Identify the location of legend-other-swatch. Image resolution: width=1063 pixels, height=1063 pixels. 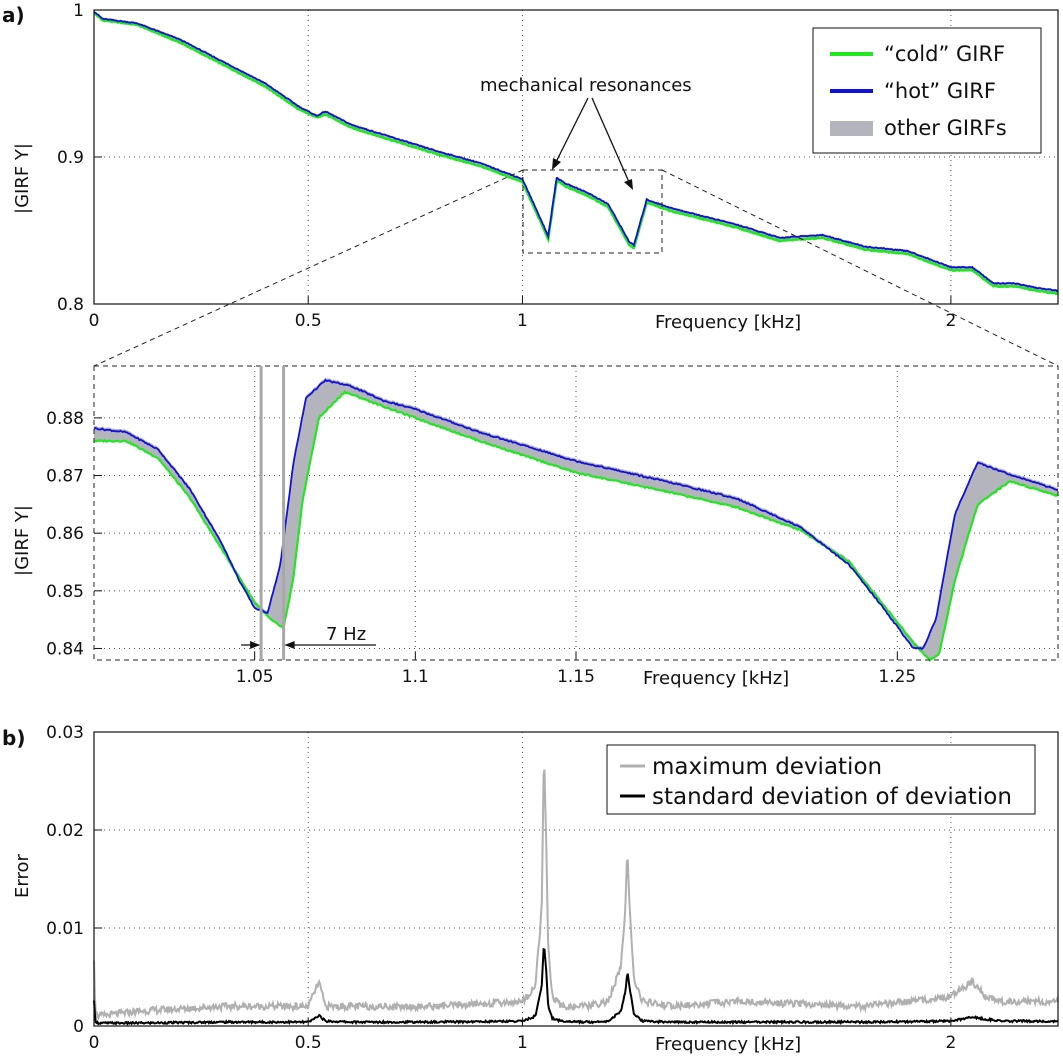
(851, 128).